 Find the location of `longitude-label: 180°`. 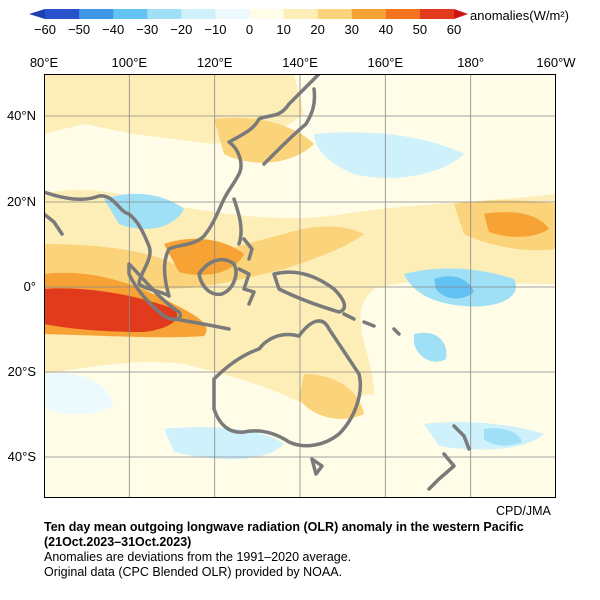

longitude-label: 180° is located at coordinates (471, 62).